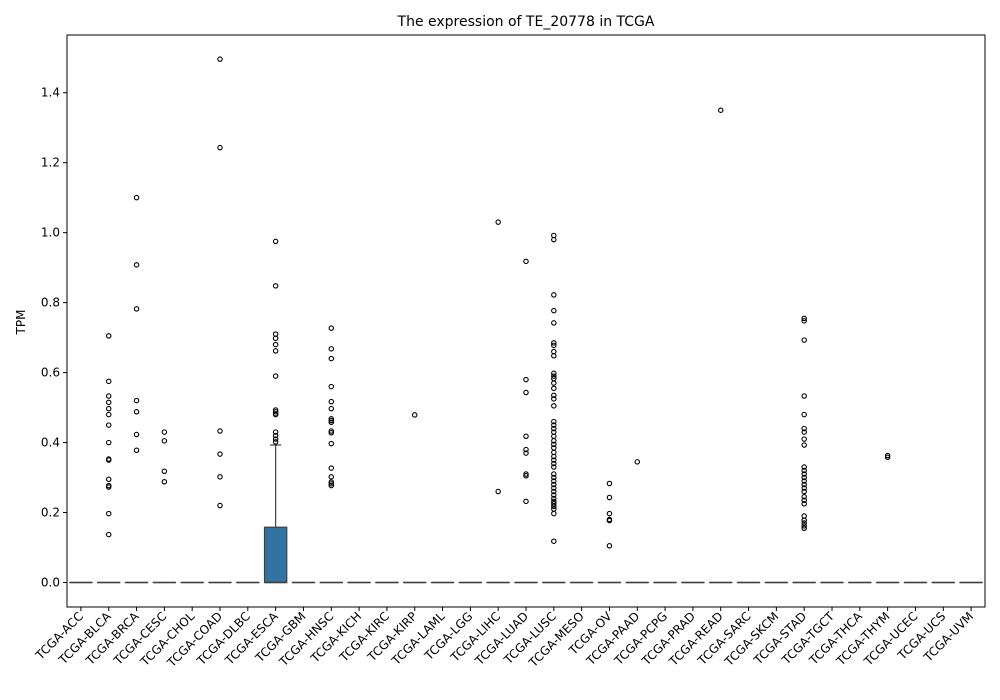 The height and width of the screenshot is (700, 1000). I want to click on y-tick-label: 0.8, so click(50, 303).